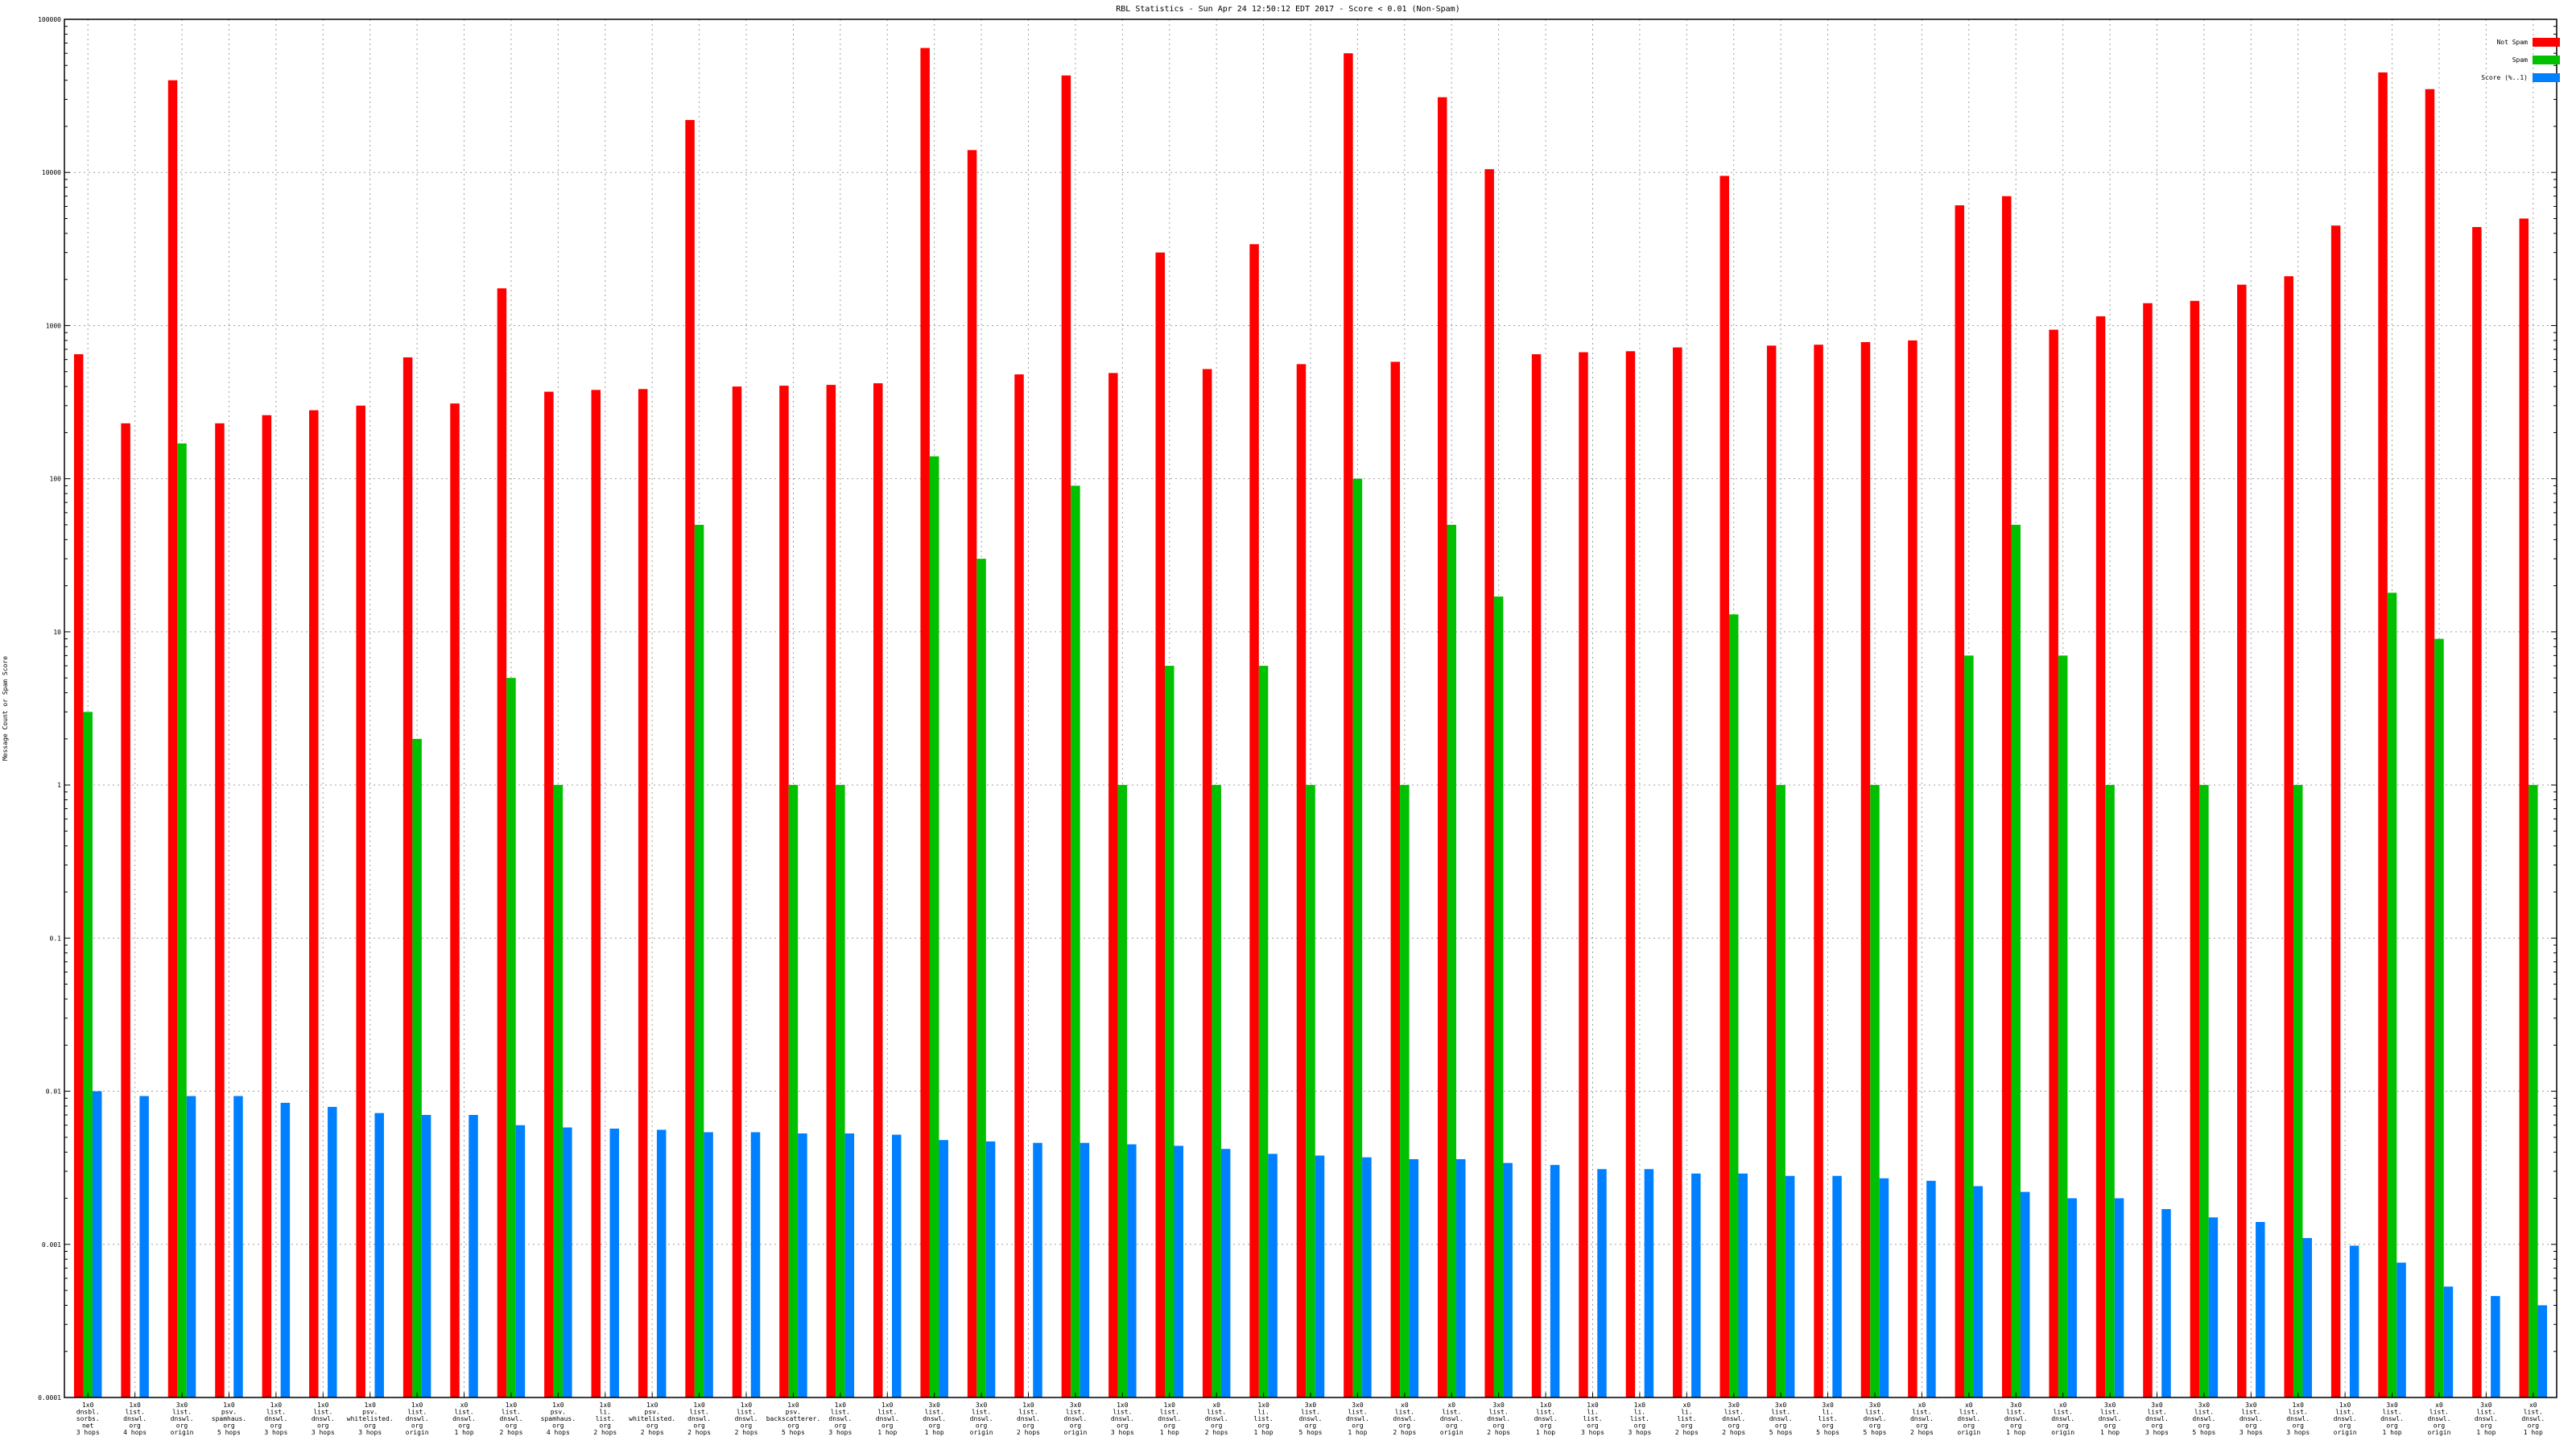  Describe the element at coordinates (53, 1092) in the screenshot. I see `y-tick-label: 0.01` at that location.